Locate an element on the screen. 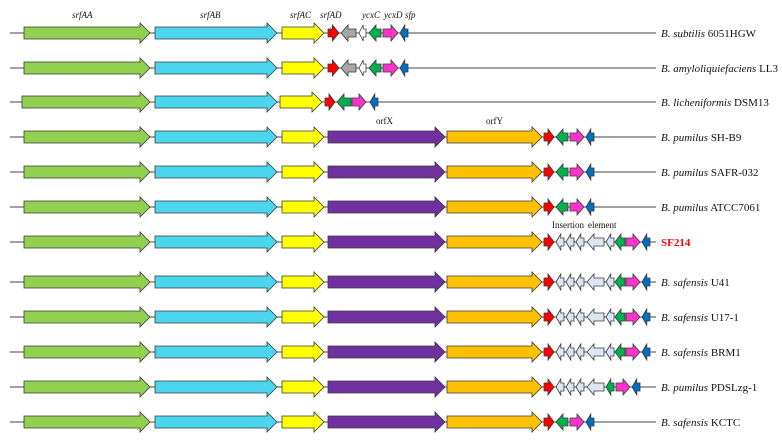 This screenshot has height=442, width=782. strain-label: B. pumilus PDSLzg-1 is located at coordinates (709, 388).